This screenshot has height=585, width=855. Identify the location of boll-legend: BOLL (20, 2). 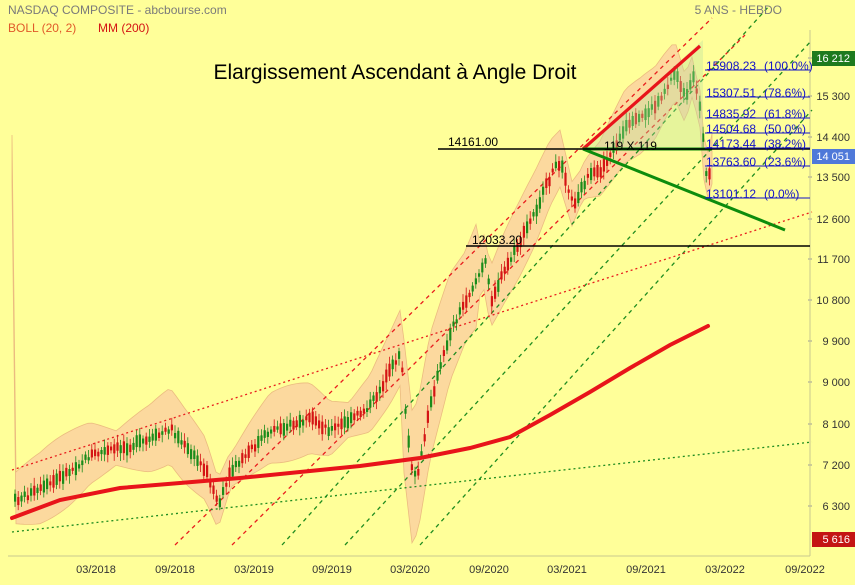
(42, 28).